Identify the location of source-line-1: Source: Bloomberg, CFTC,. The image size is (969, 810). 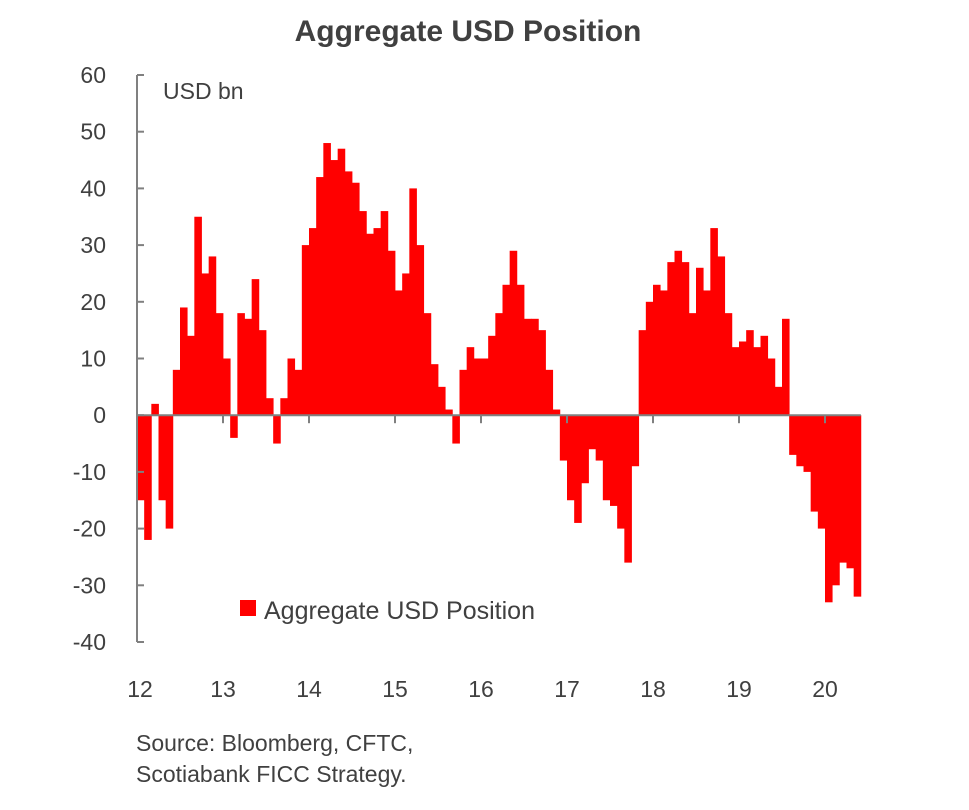
(274, 743).